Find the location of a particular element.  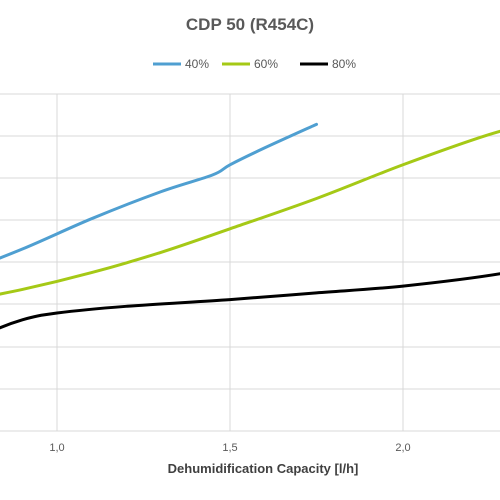

legend-label: 40% is located at coordinates (197, 64).